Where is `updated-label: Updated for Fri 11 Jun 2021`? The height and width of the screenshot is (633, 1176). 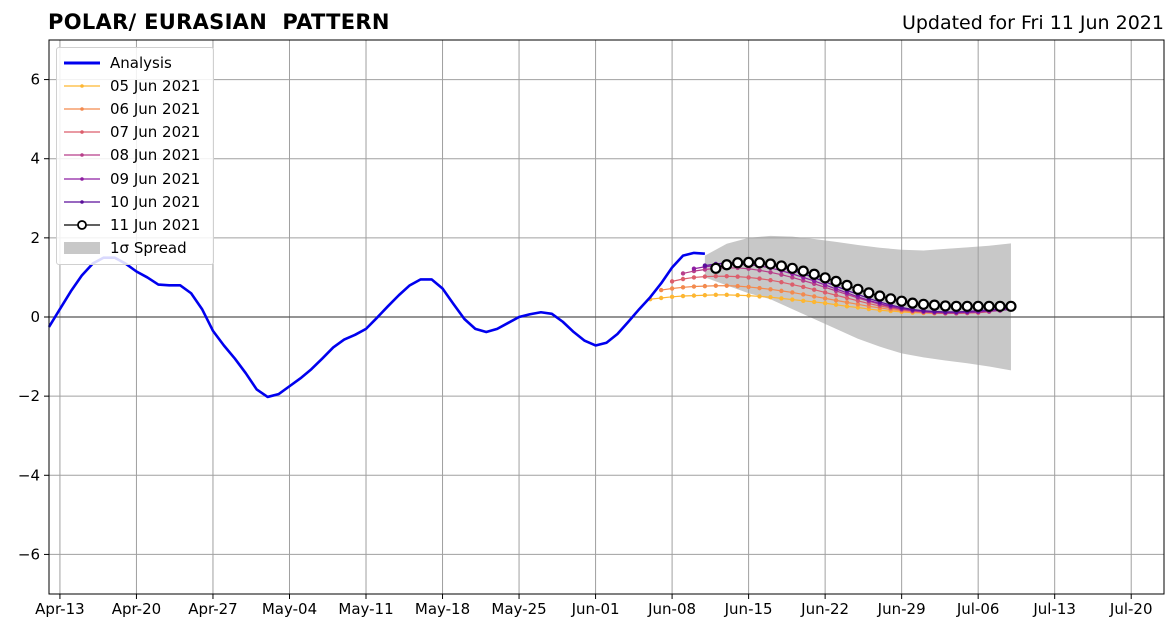 updated-label: Updated for Fri 11 Jun 2021 is located at coordinates (1032, 23).